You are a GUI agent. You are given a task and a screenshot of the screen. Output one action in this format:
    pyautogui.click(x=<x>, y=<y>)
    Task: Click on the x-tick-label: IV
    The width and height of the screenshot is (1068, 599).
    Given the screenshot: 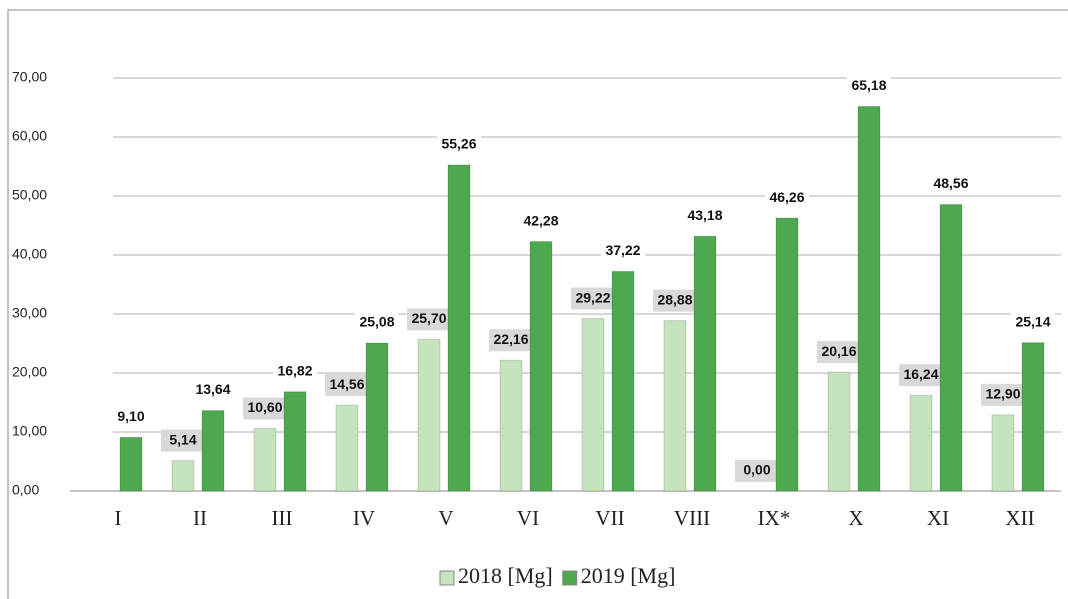 What is the action you would take?
    pyautogui.click(x=364, y=518)
    